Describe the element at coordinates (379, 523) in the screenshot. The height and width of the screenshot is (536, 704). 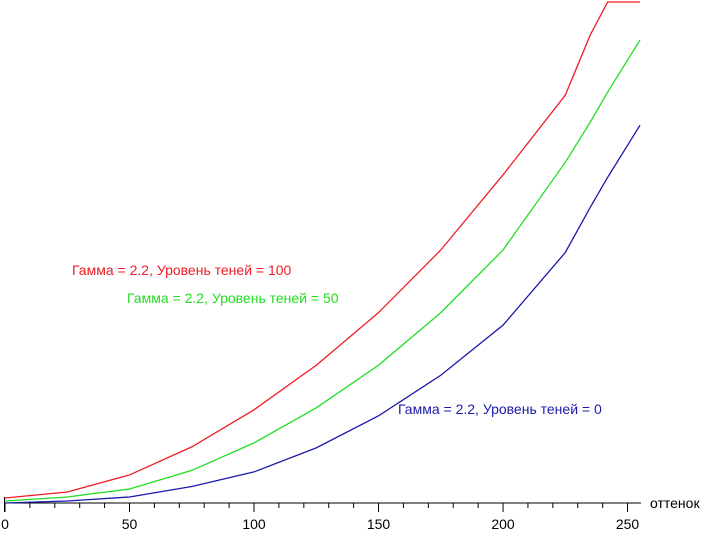
I see `x-tick-label: 150` at that location.